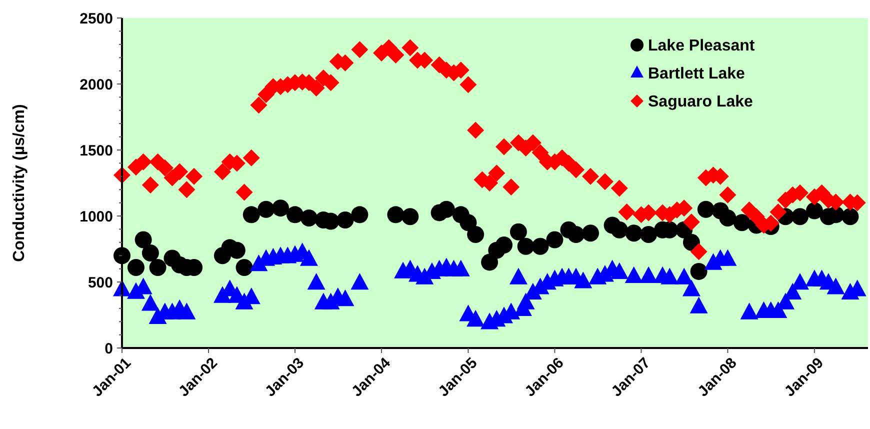 This screenshot has width=870, height=429. What do you see at coordinates (19, 183) in the screenshot?
I see `y-axis-title: Conductivity (µs/cm)` at bounding box center [19, 183].